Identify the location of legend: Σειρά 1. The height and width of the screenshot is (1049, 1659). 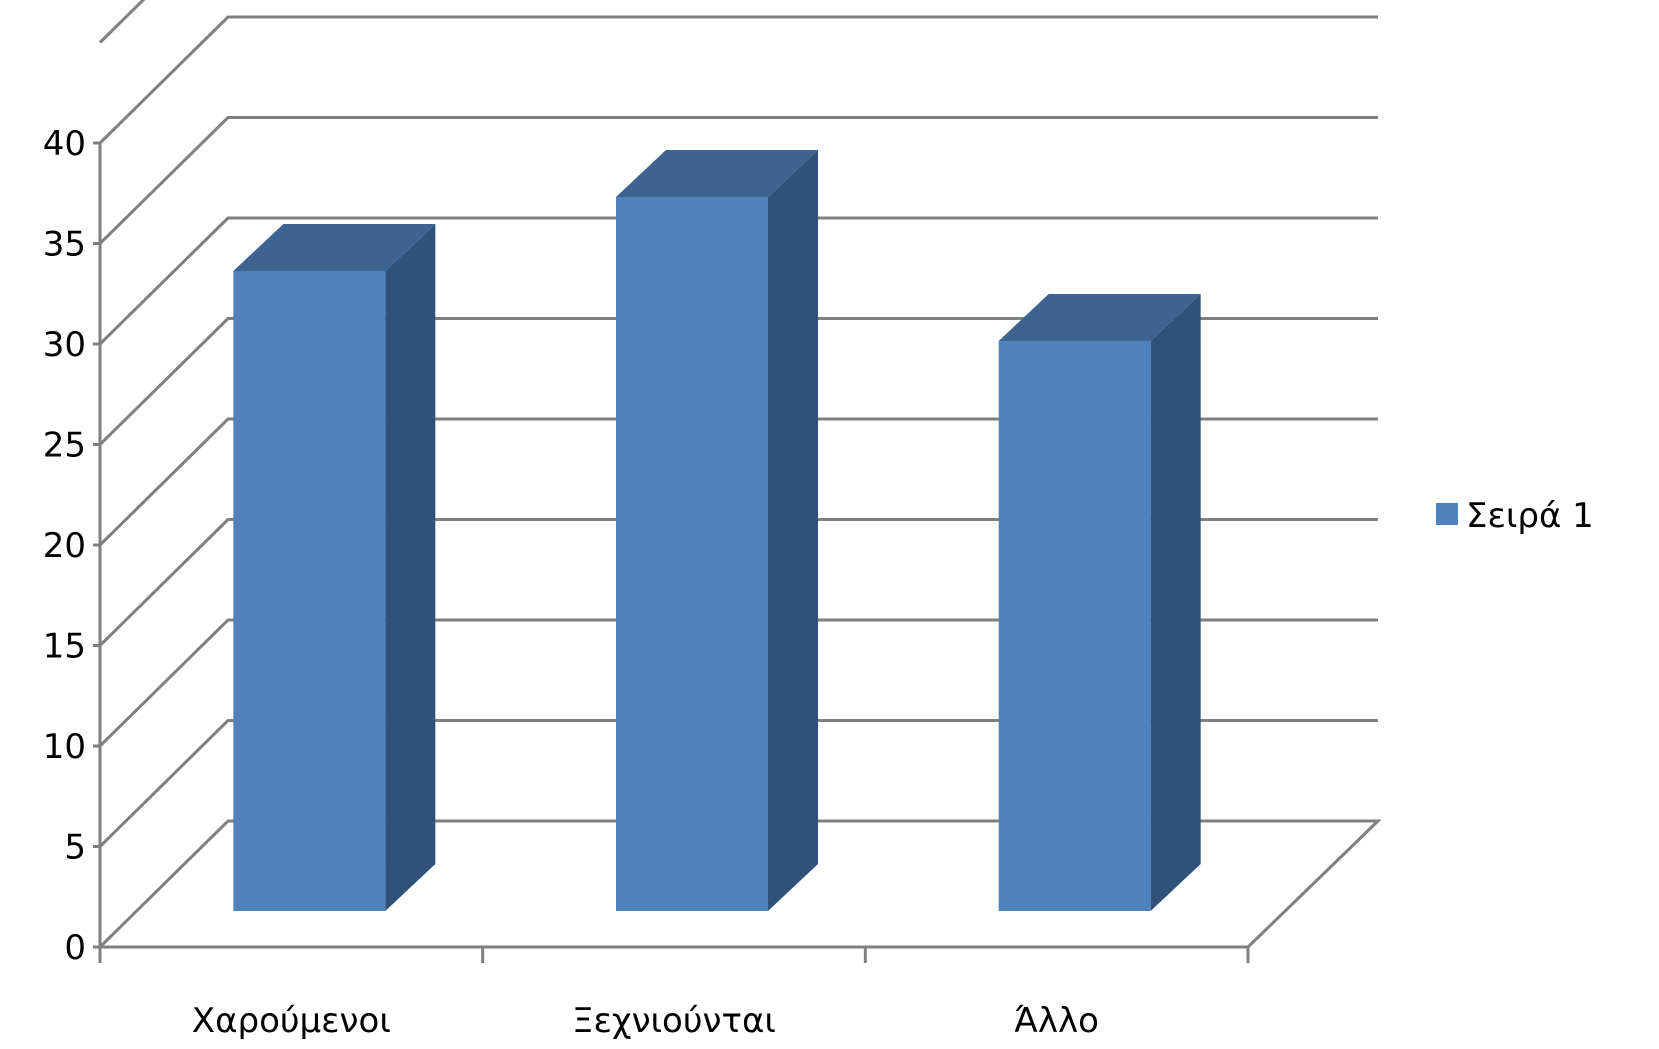
(1515, 516).